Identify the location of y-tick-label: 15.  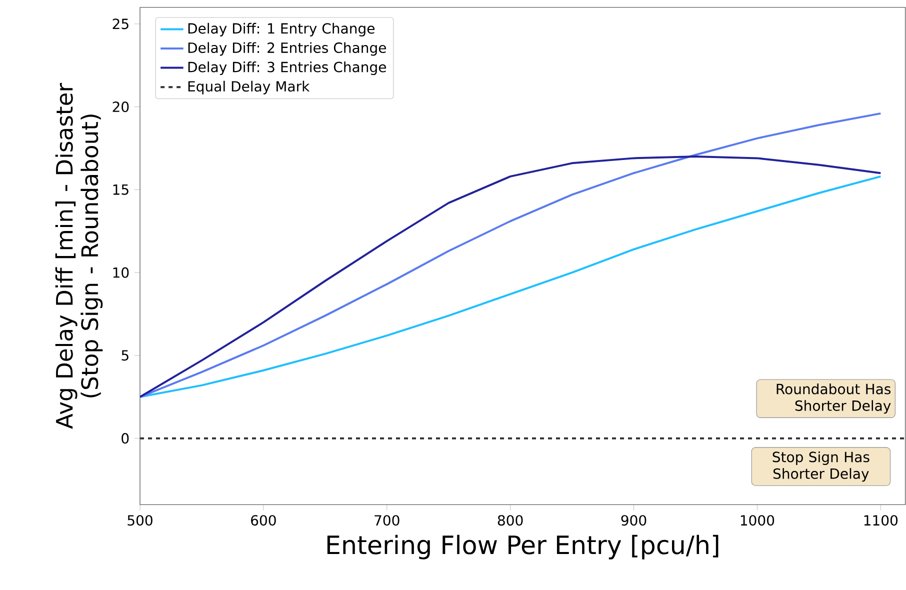
(120, 189).